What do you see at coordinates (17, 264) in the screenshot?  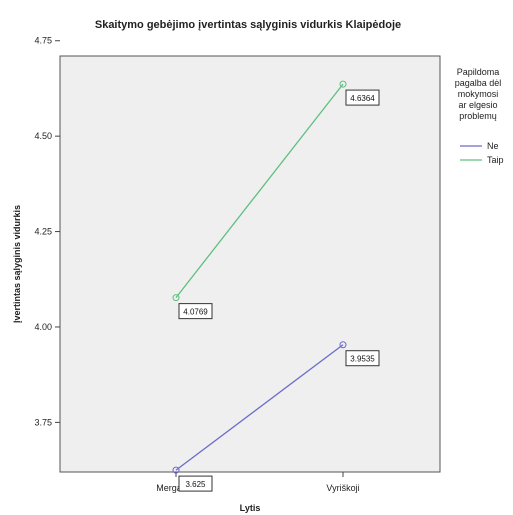 I see `y-axis-label: Įvertintas sąlyginis vidurkis` at bounding box center [17, 264].